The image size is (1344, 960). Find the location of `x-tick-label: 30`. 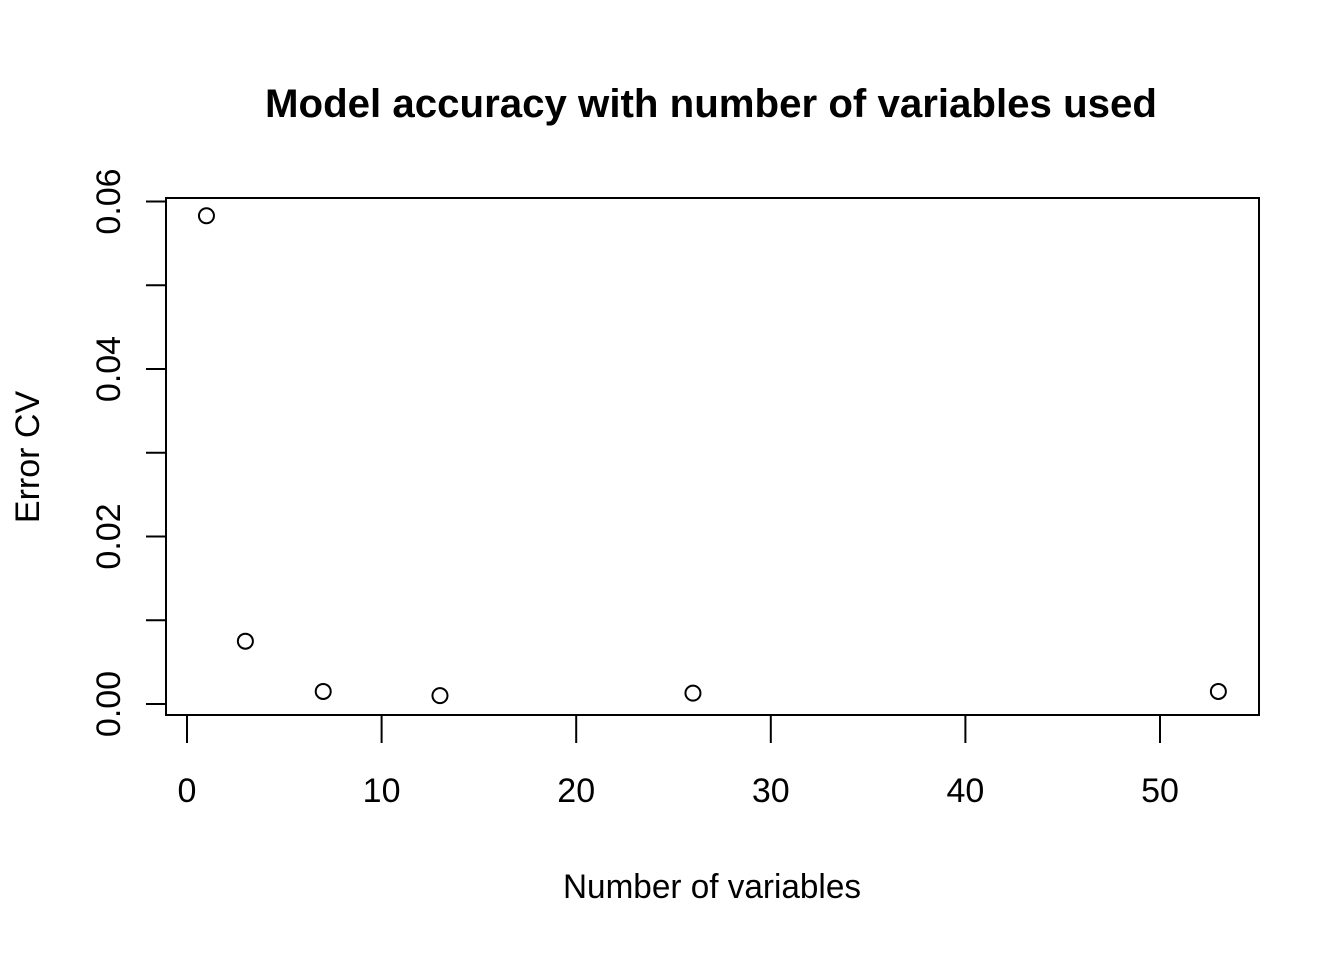

x-tick-label: 30 is located at coordinates (771, 791).